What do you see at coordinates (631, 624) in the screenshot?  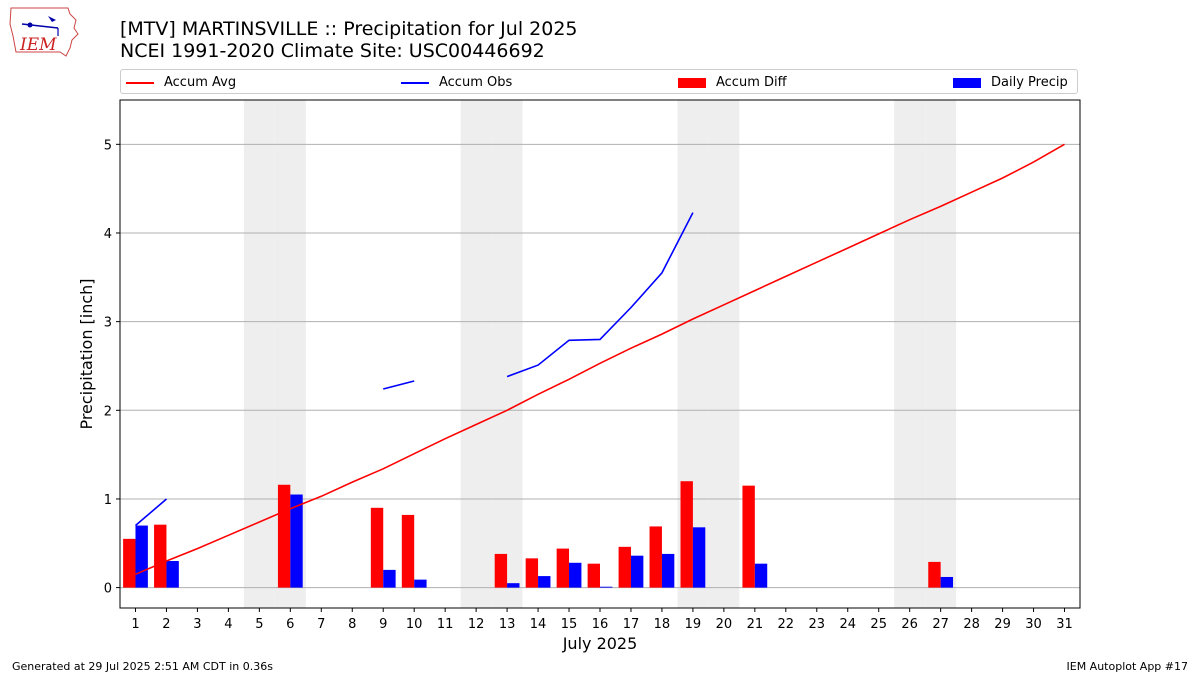 I see `x-tick-label-17: 17` at bounding box center [631, 624].